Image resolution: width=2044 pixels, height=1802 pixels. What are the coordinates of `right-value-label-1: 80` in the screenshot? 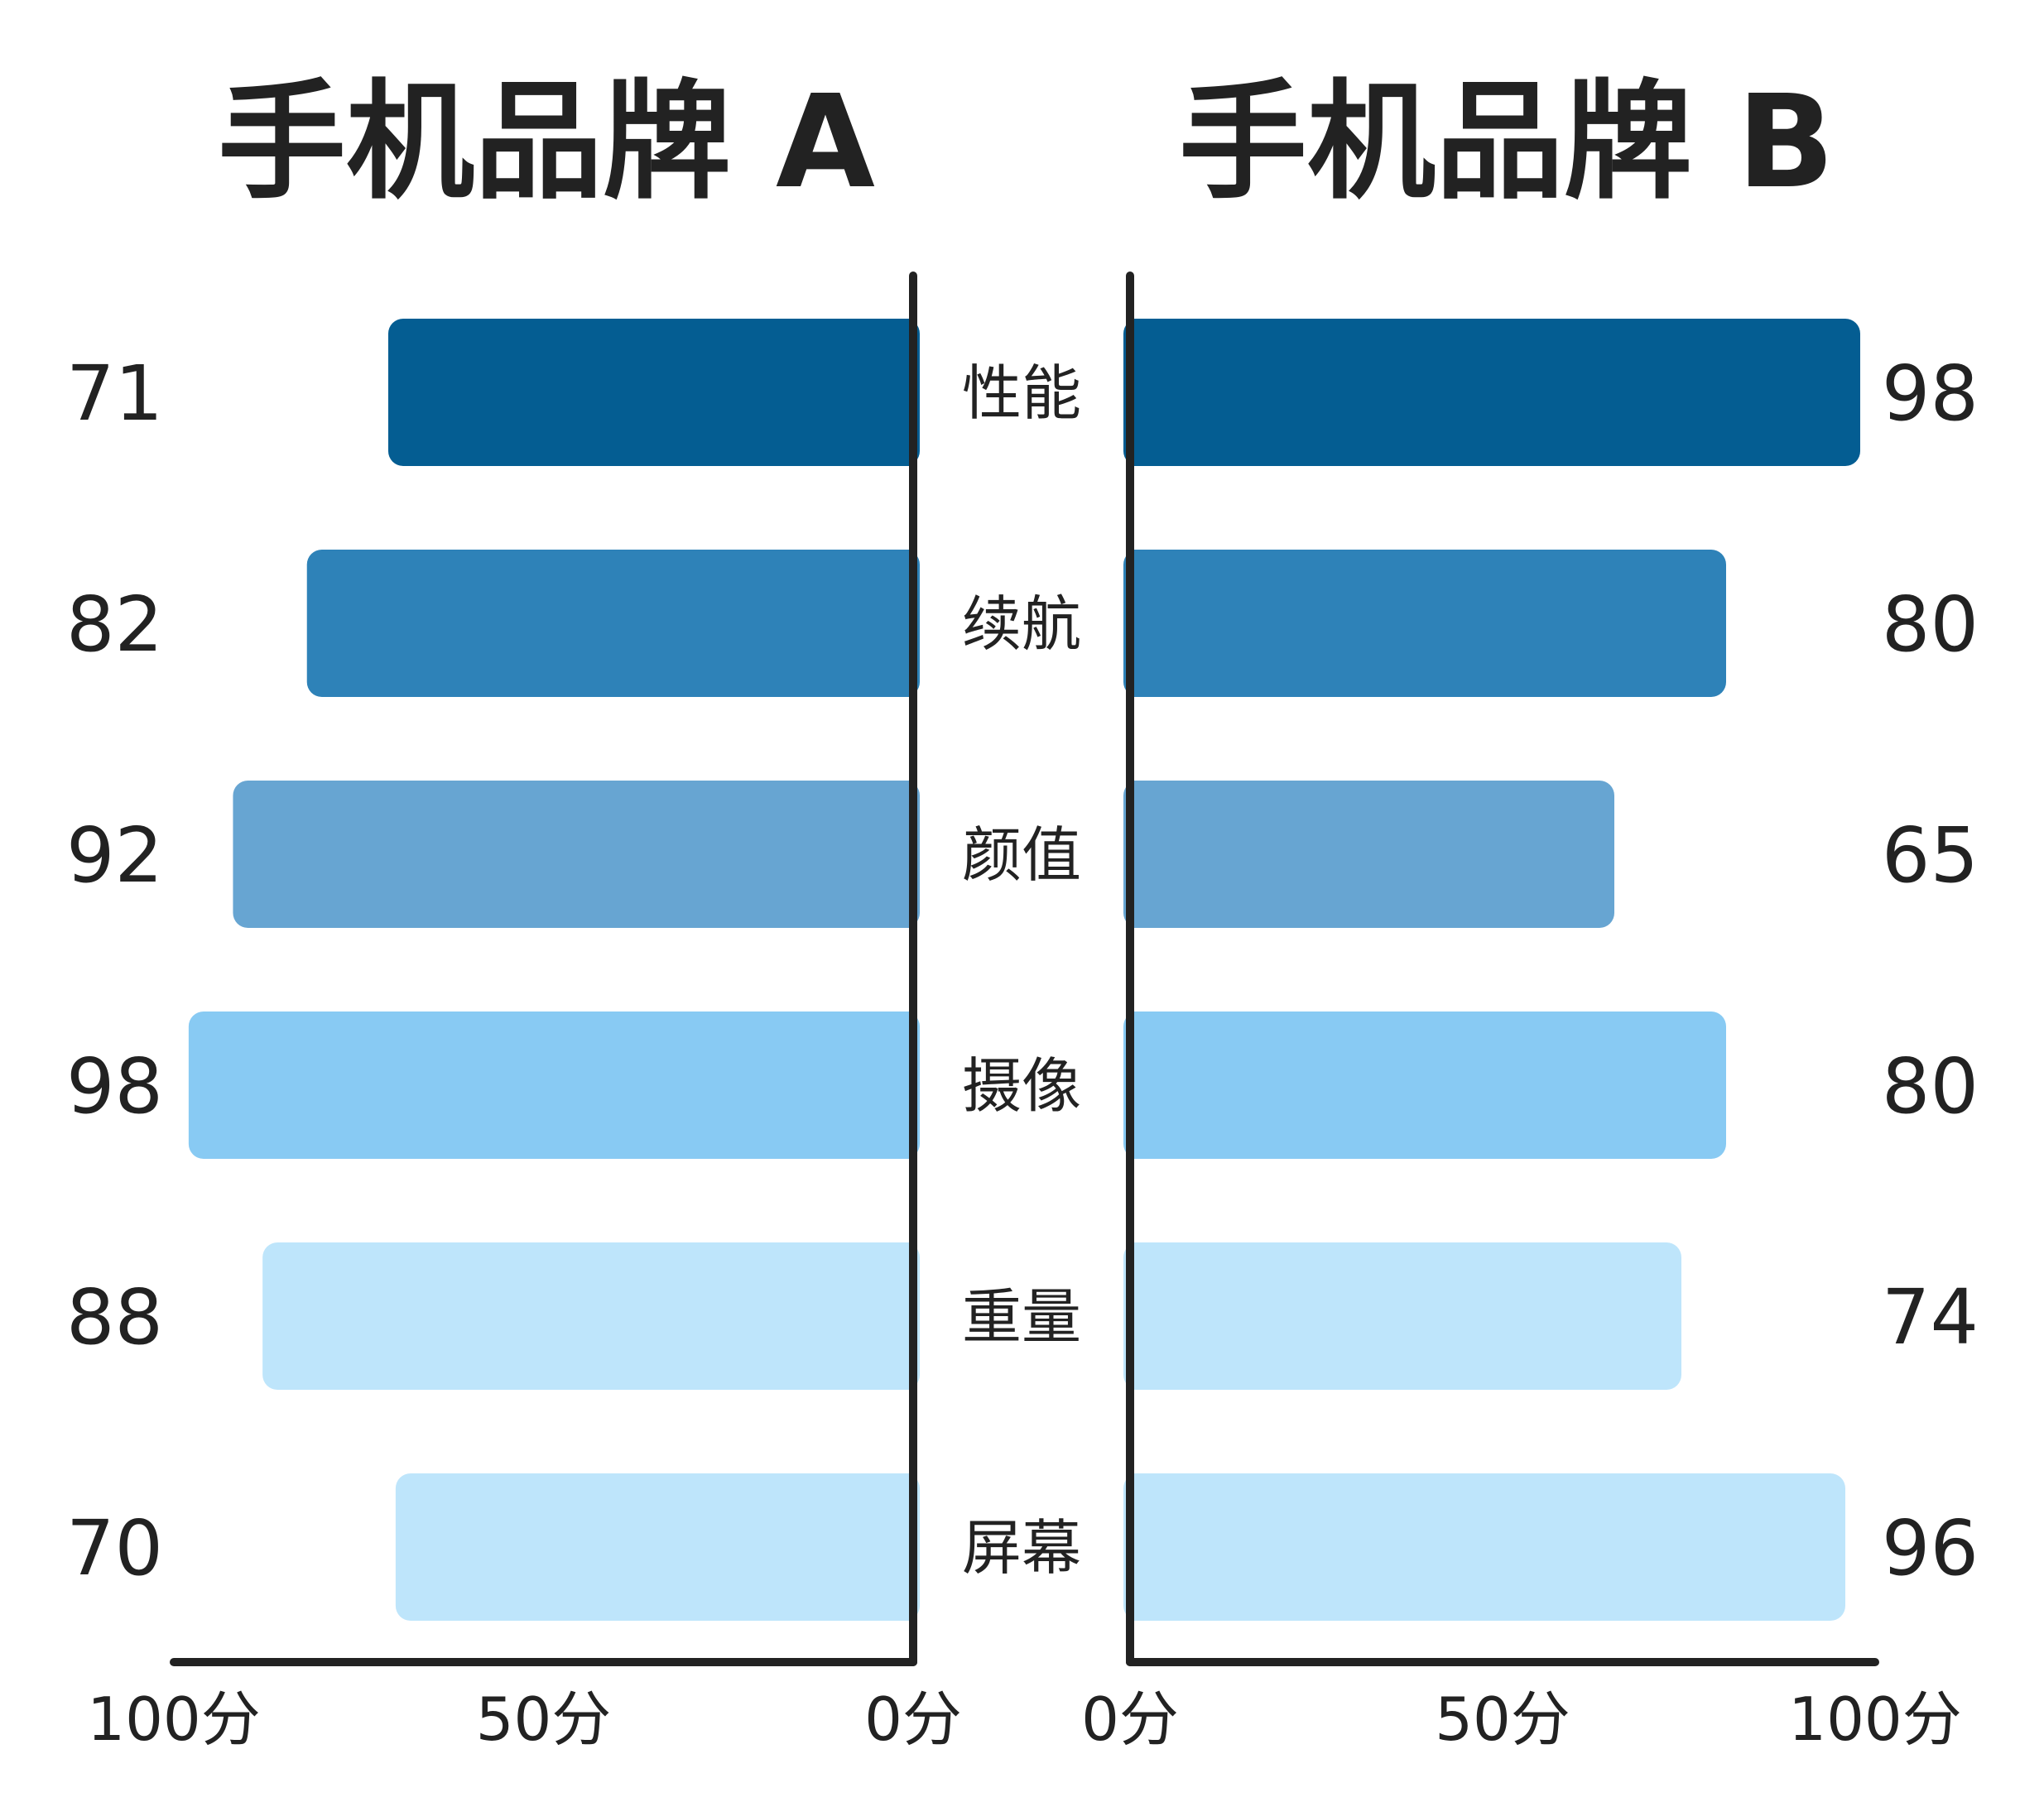 It's located at (1930, 624).